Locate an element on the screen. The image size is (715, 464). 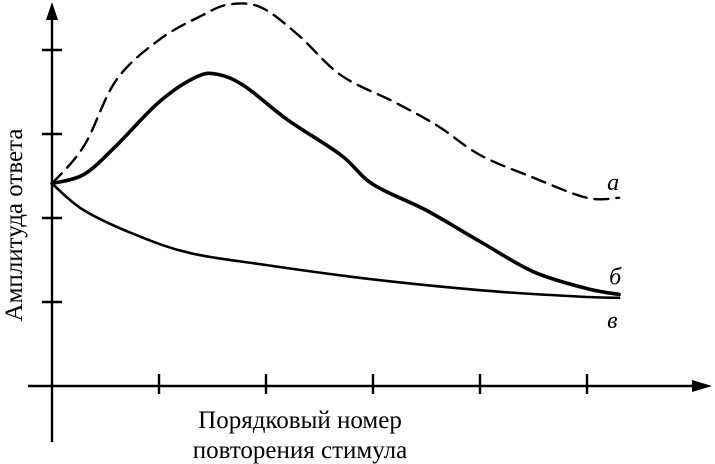
y-axis-label: Амплитуда ответа is located at coordinates (14, 225).